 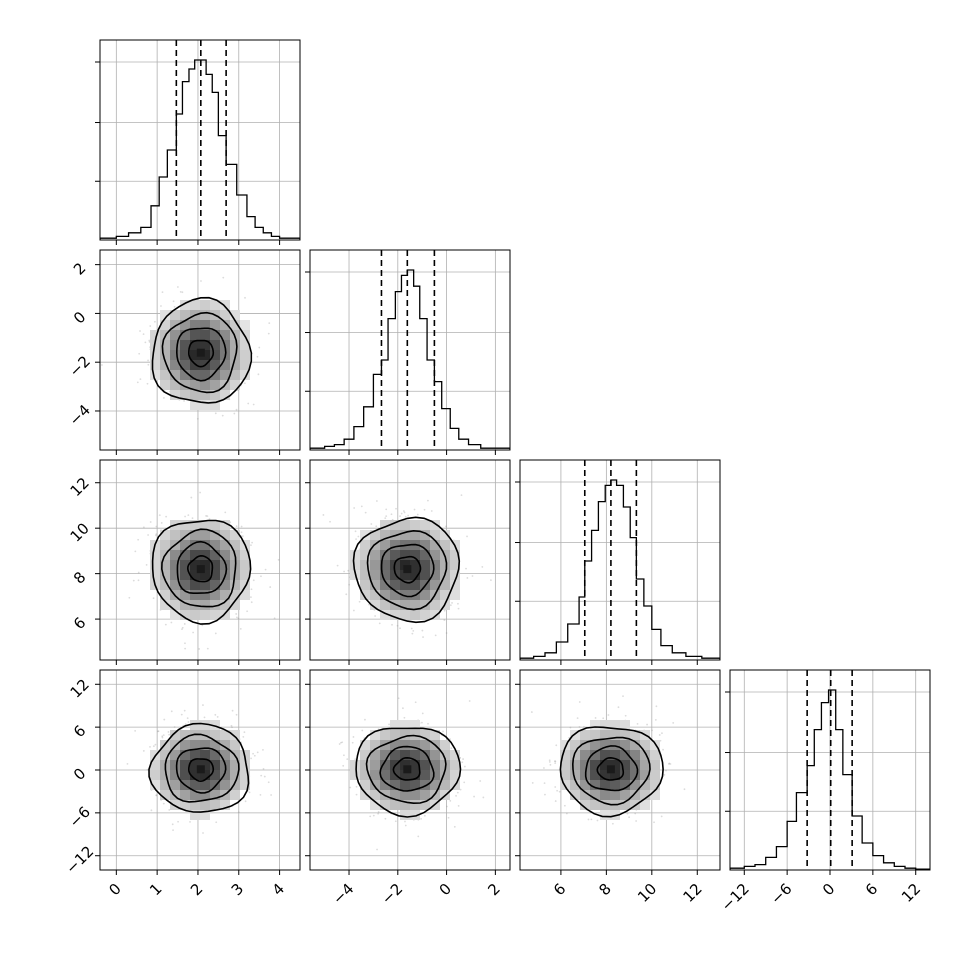 I want to click on contour-1σ, so click(x=611, y=768).